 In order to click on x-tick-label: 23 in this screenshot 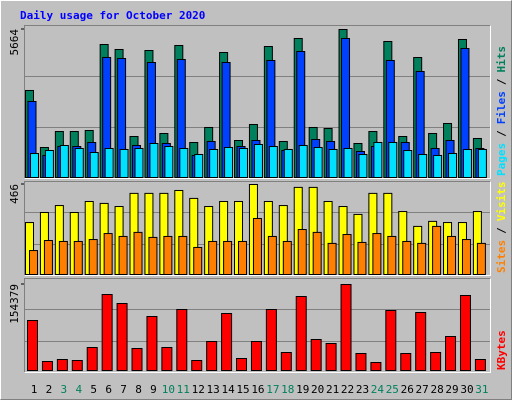, I will do `click(362, 389)`.